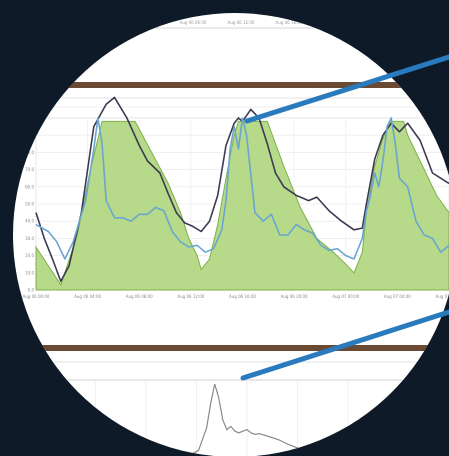  Describe the element at coordinates (36, 296) in the screenshot. I see `main-x-tick-label: Aug 06 00:00` at that location.